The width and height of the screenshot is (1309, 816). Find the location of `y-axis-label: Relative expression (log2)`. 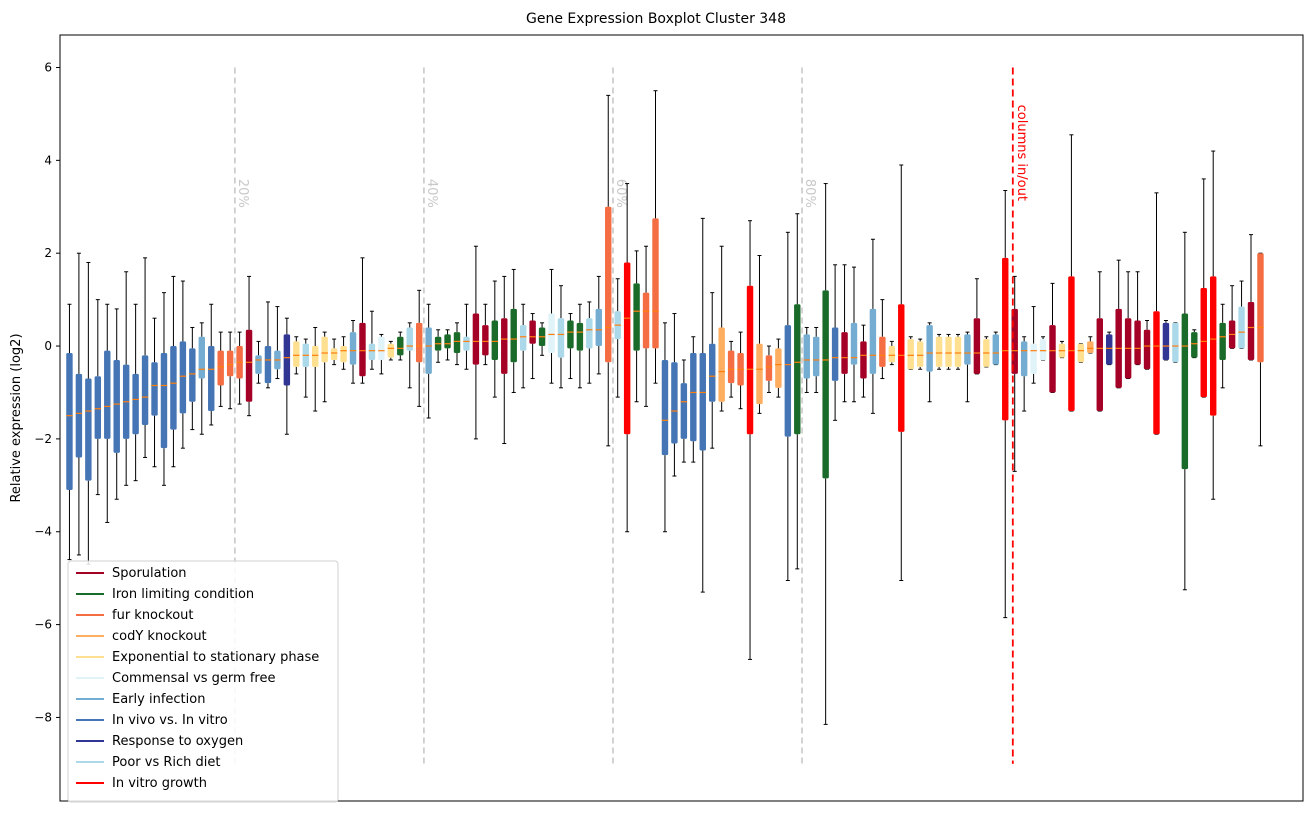

y-axis-label: Relative expression (log2) is located at coordinates (16, 417).